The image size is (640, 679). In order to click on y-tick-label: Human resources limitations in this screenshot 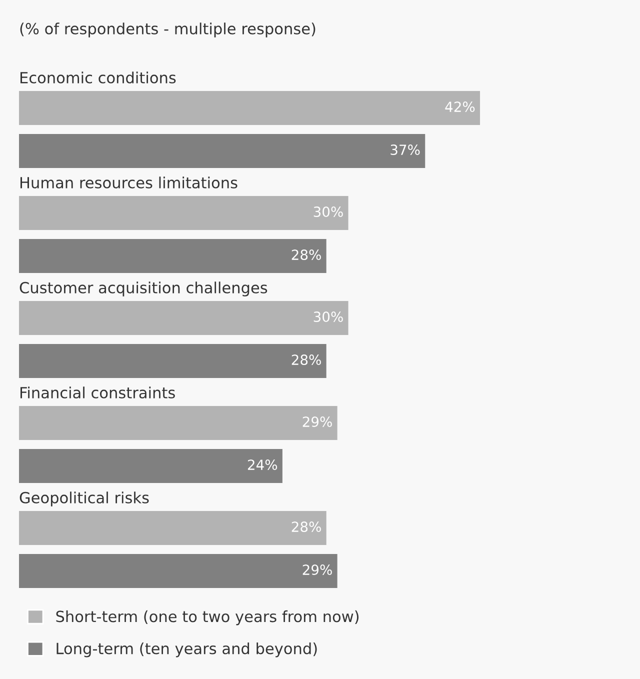, I will do `click(129, 182)`.